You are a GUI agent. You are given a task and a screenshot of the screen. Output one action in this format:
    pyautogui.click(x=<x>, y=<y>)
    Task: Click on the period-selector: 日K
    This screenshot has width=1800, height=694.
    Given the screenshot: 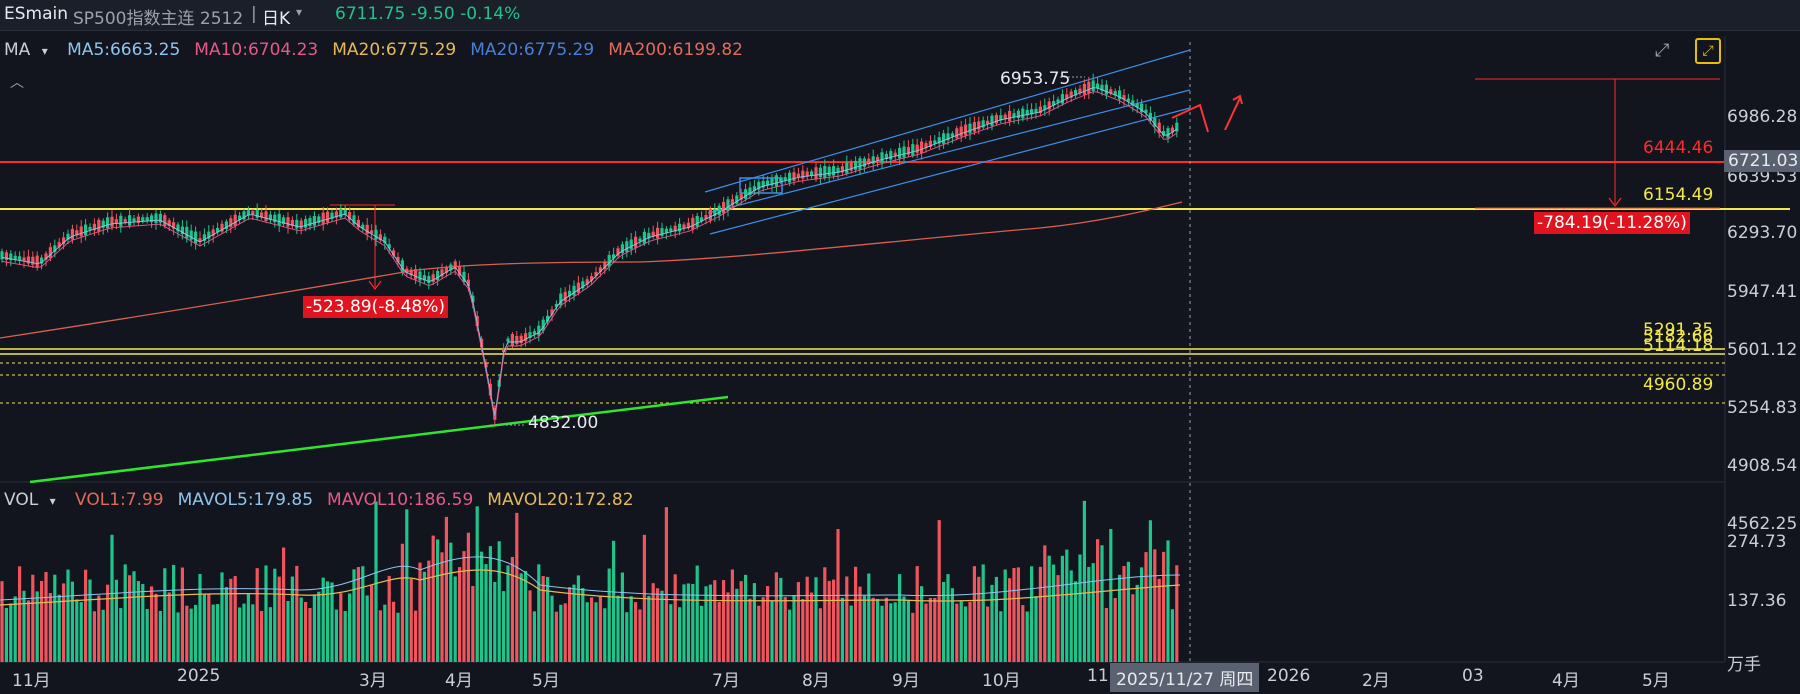 What is the action you would take?
    pyautogui.click(x=276, y=19)
    